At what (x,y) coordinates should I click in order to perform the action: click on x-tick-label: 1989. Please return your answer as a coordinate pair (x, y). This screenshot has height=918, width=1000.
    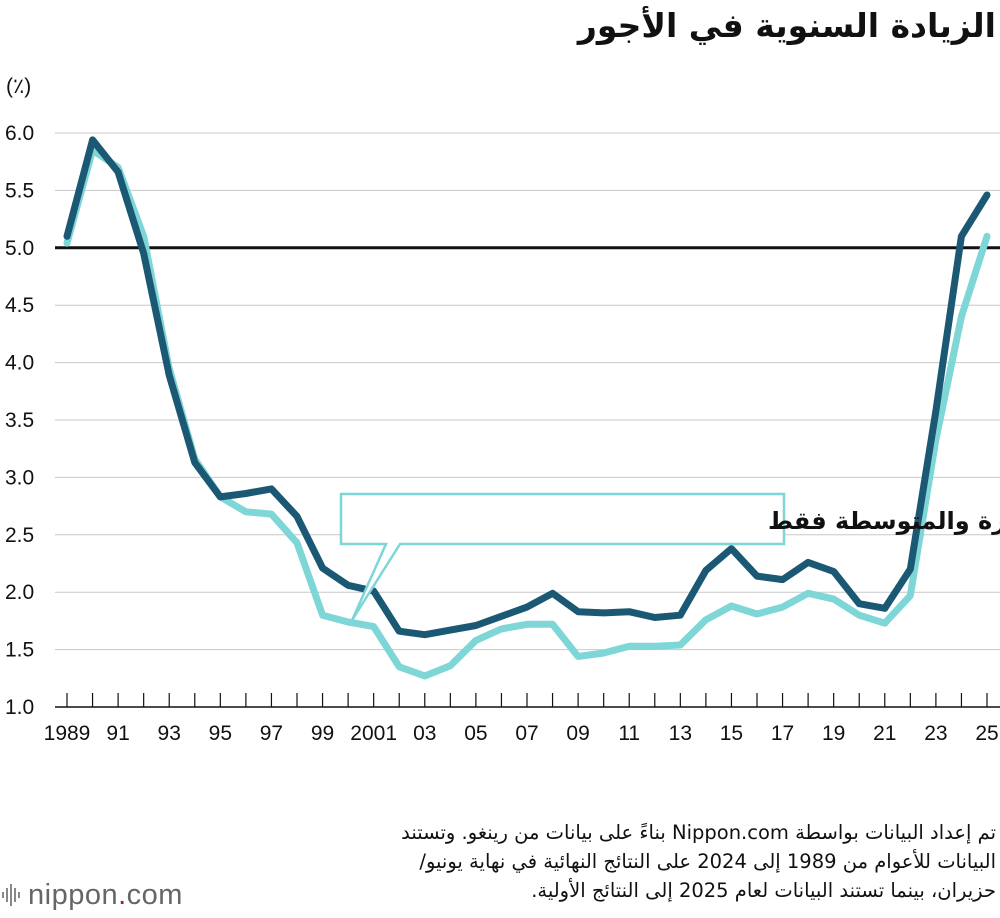
    Looking at the image, I should click on (67, 733).